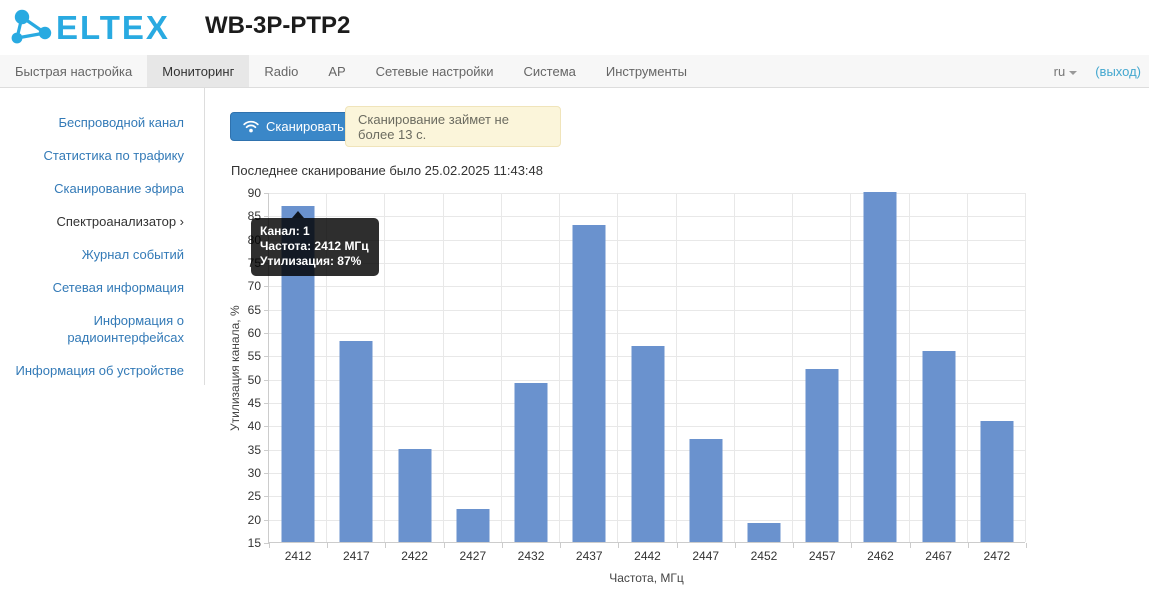 This screenshot has width=1149, height=595. I want to click on language-dropdown: ru, so click(1066, 71).